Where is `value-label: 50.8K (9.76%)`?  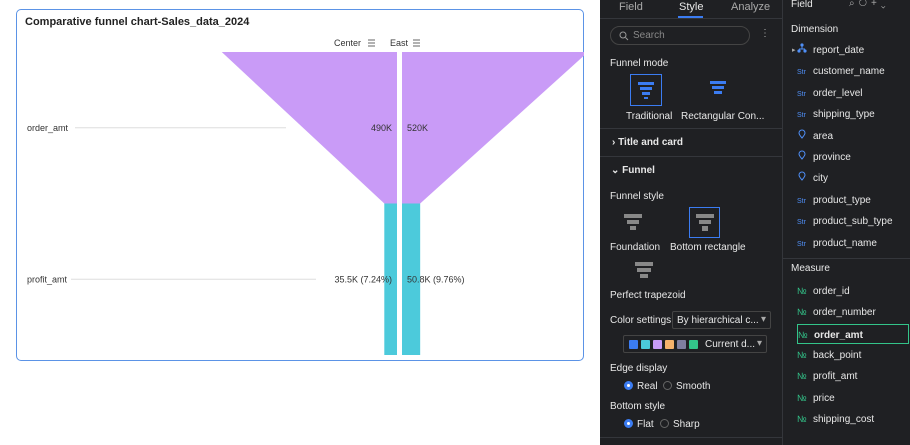 value-label: 50.8K (9.76%) is located at coordinates (436, 279).